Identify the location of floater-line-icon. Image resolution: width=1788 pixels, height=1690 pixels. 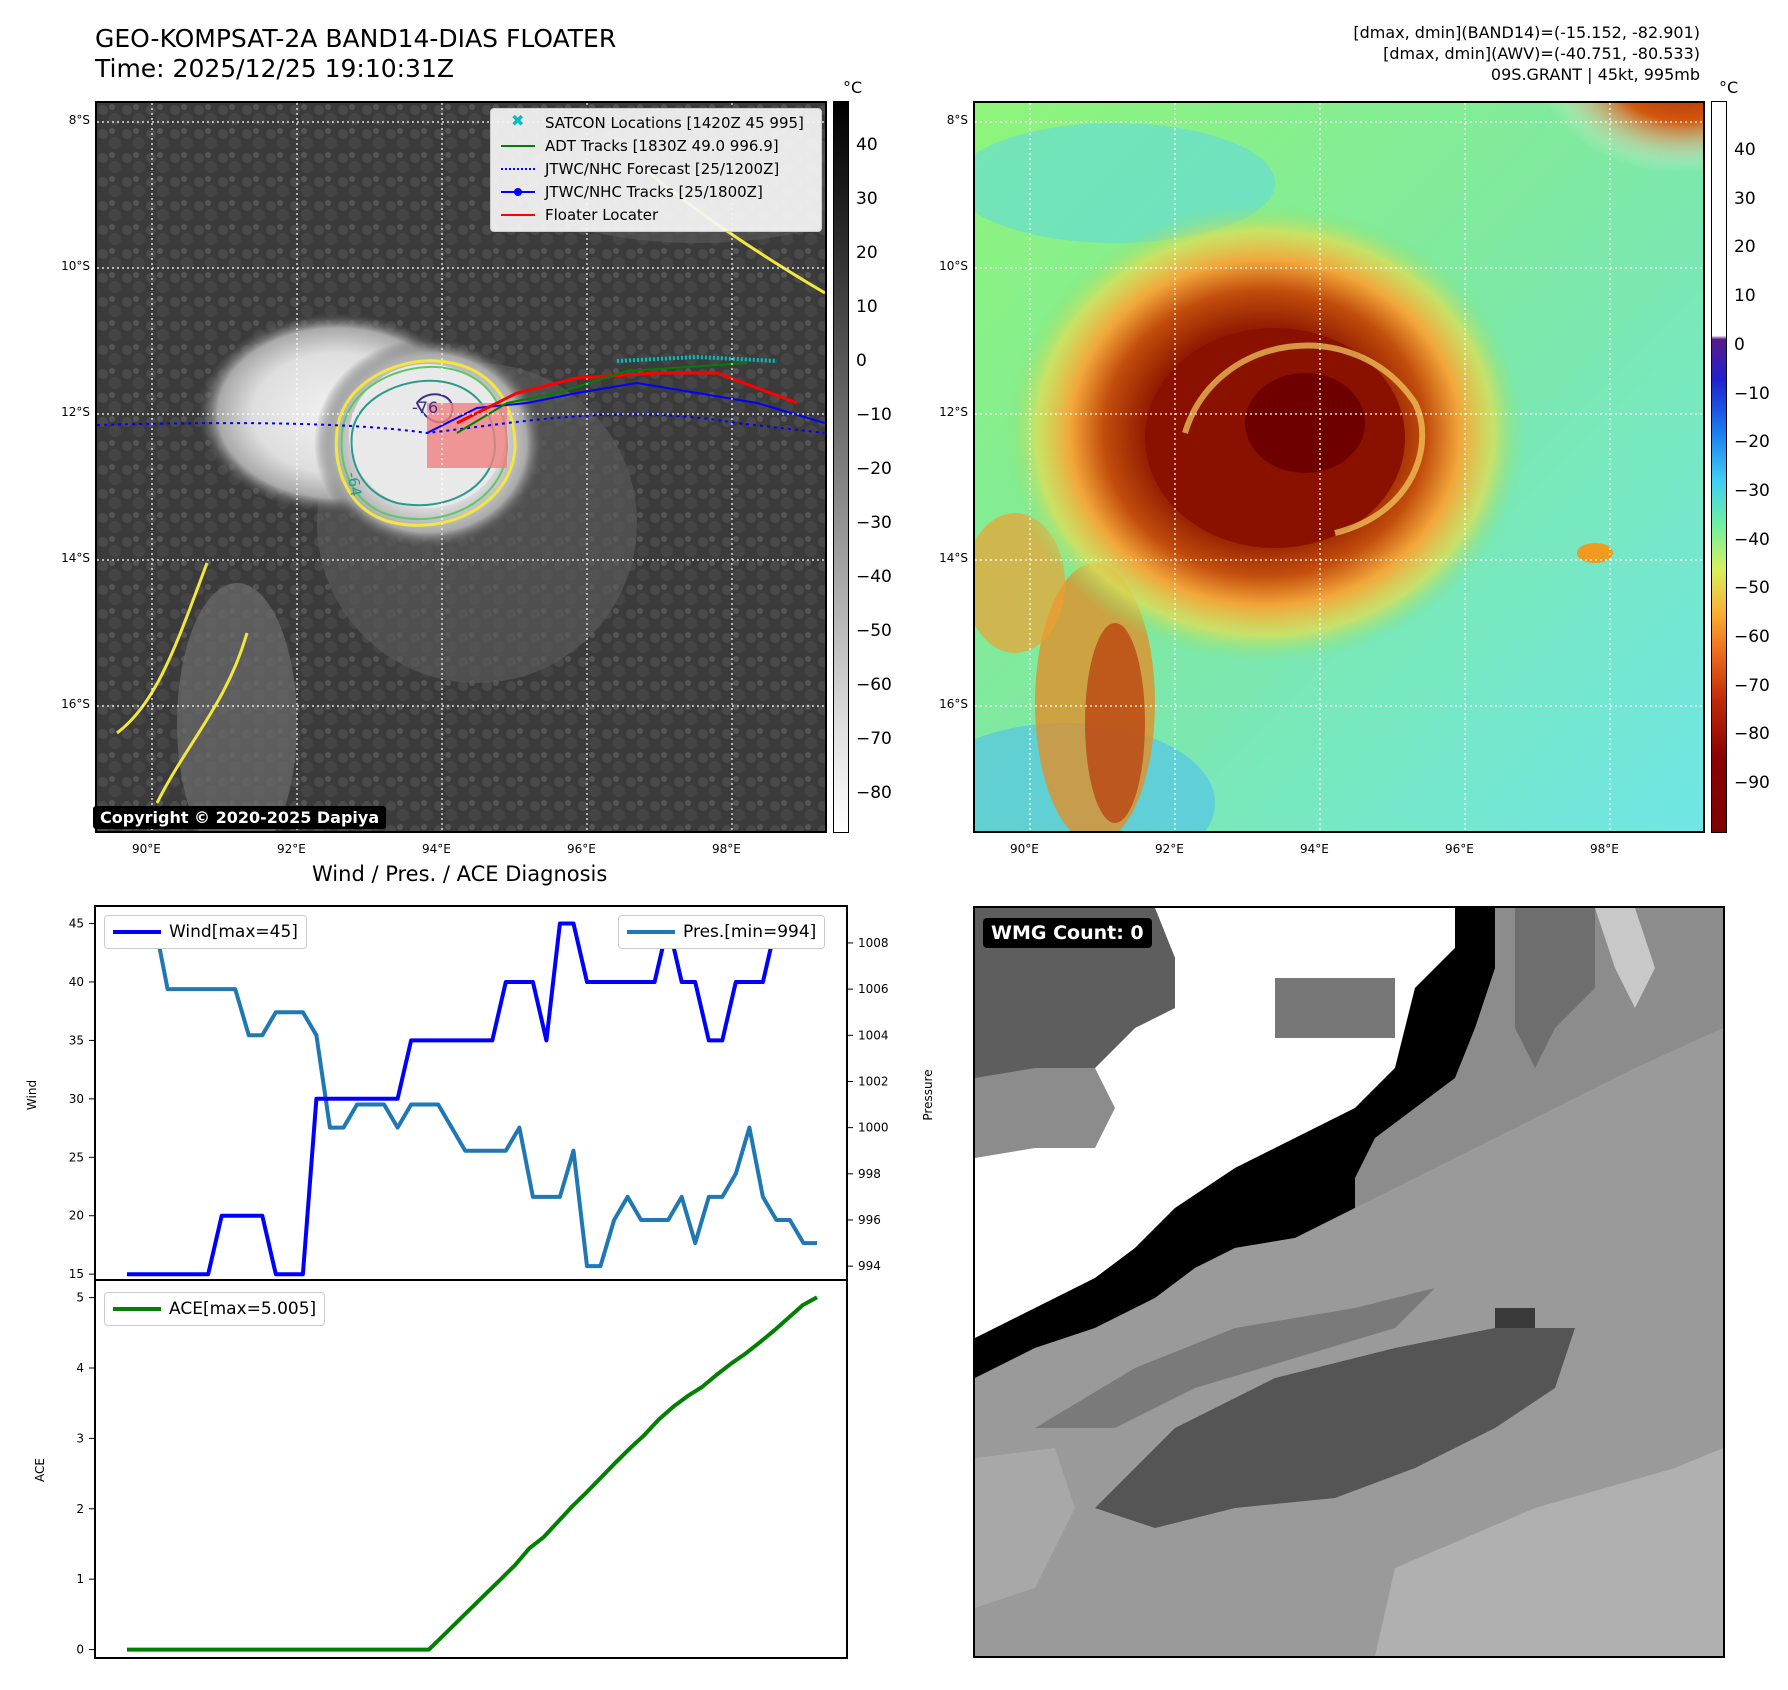
(518, 215).